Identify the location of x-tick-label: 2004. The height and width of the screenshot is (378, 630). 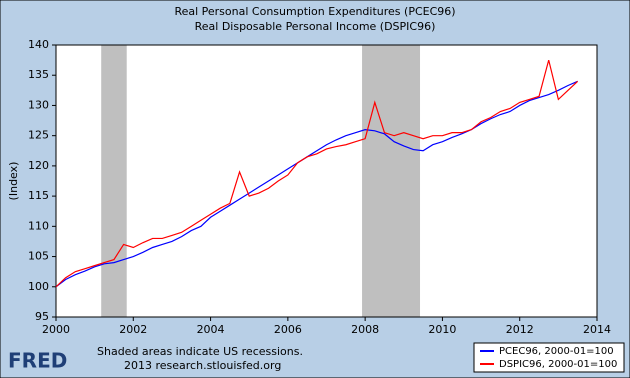
(211, 329).